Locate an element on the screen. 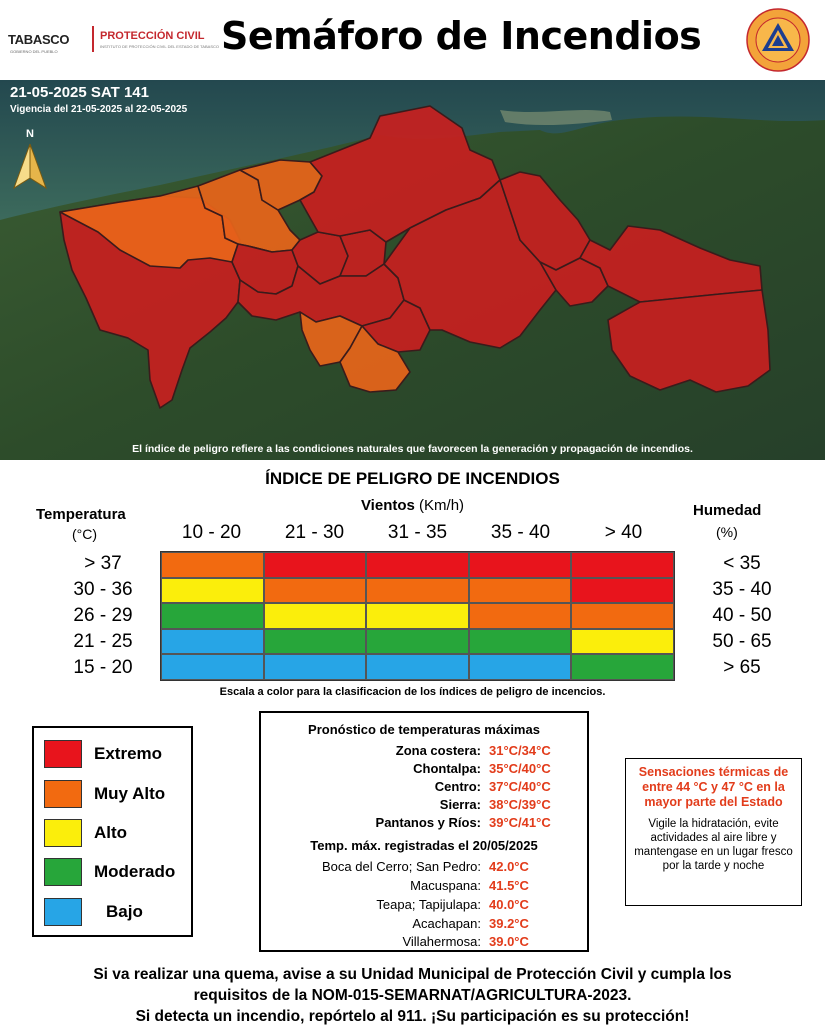 The width and height of the screenshot is (825, 1031). region-balanc-n is located at coordinates (671, 264).